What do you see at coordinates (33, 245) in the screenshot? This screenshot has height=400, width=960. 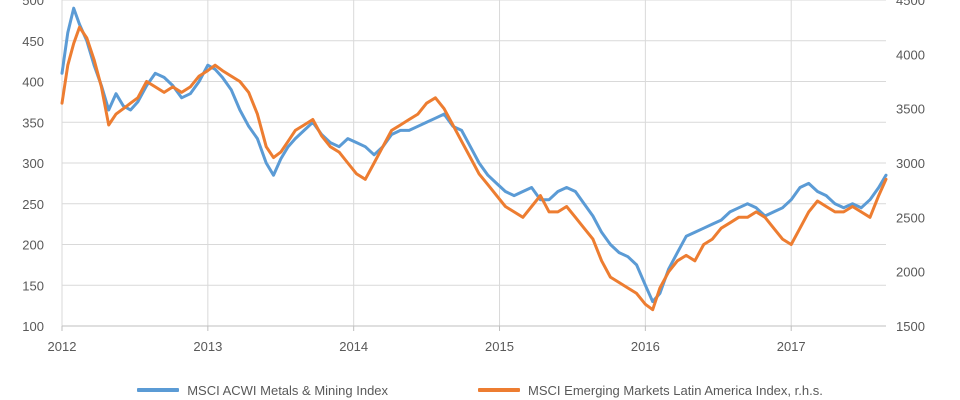 I see `y-left-tick-label: 200` at bounding box center [33, 245].